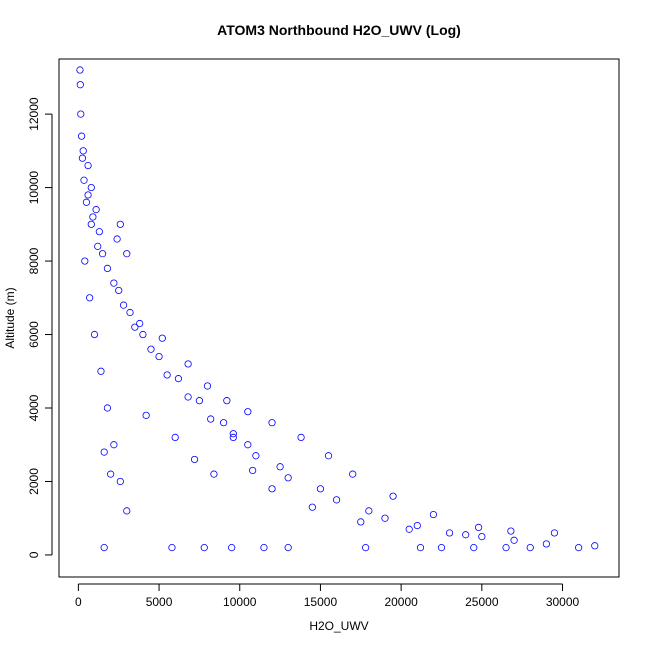  What do you see at coordinates (240, 602) in the screenshot?
I see `x-tick-label: 10000` at bounding box center [240, 602].